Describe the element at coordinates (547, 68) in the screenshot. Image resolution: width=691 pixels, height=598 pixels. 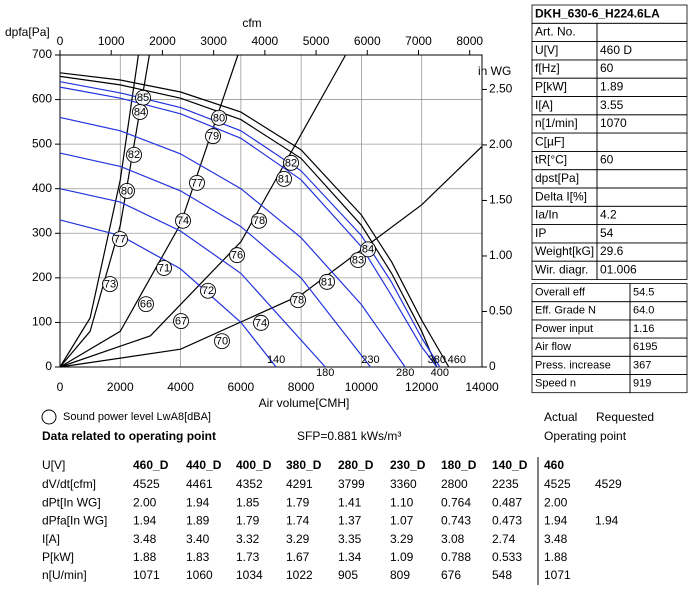
I see `spec-text: f[Hz]` at that location.